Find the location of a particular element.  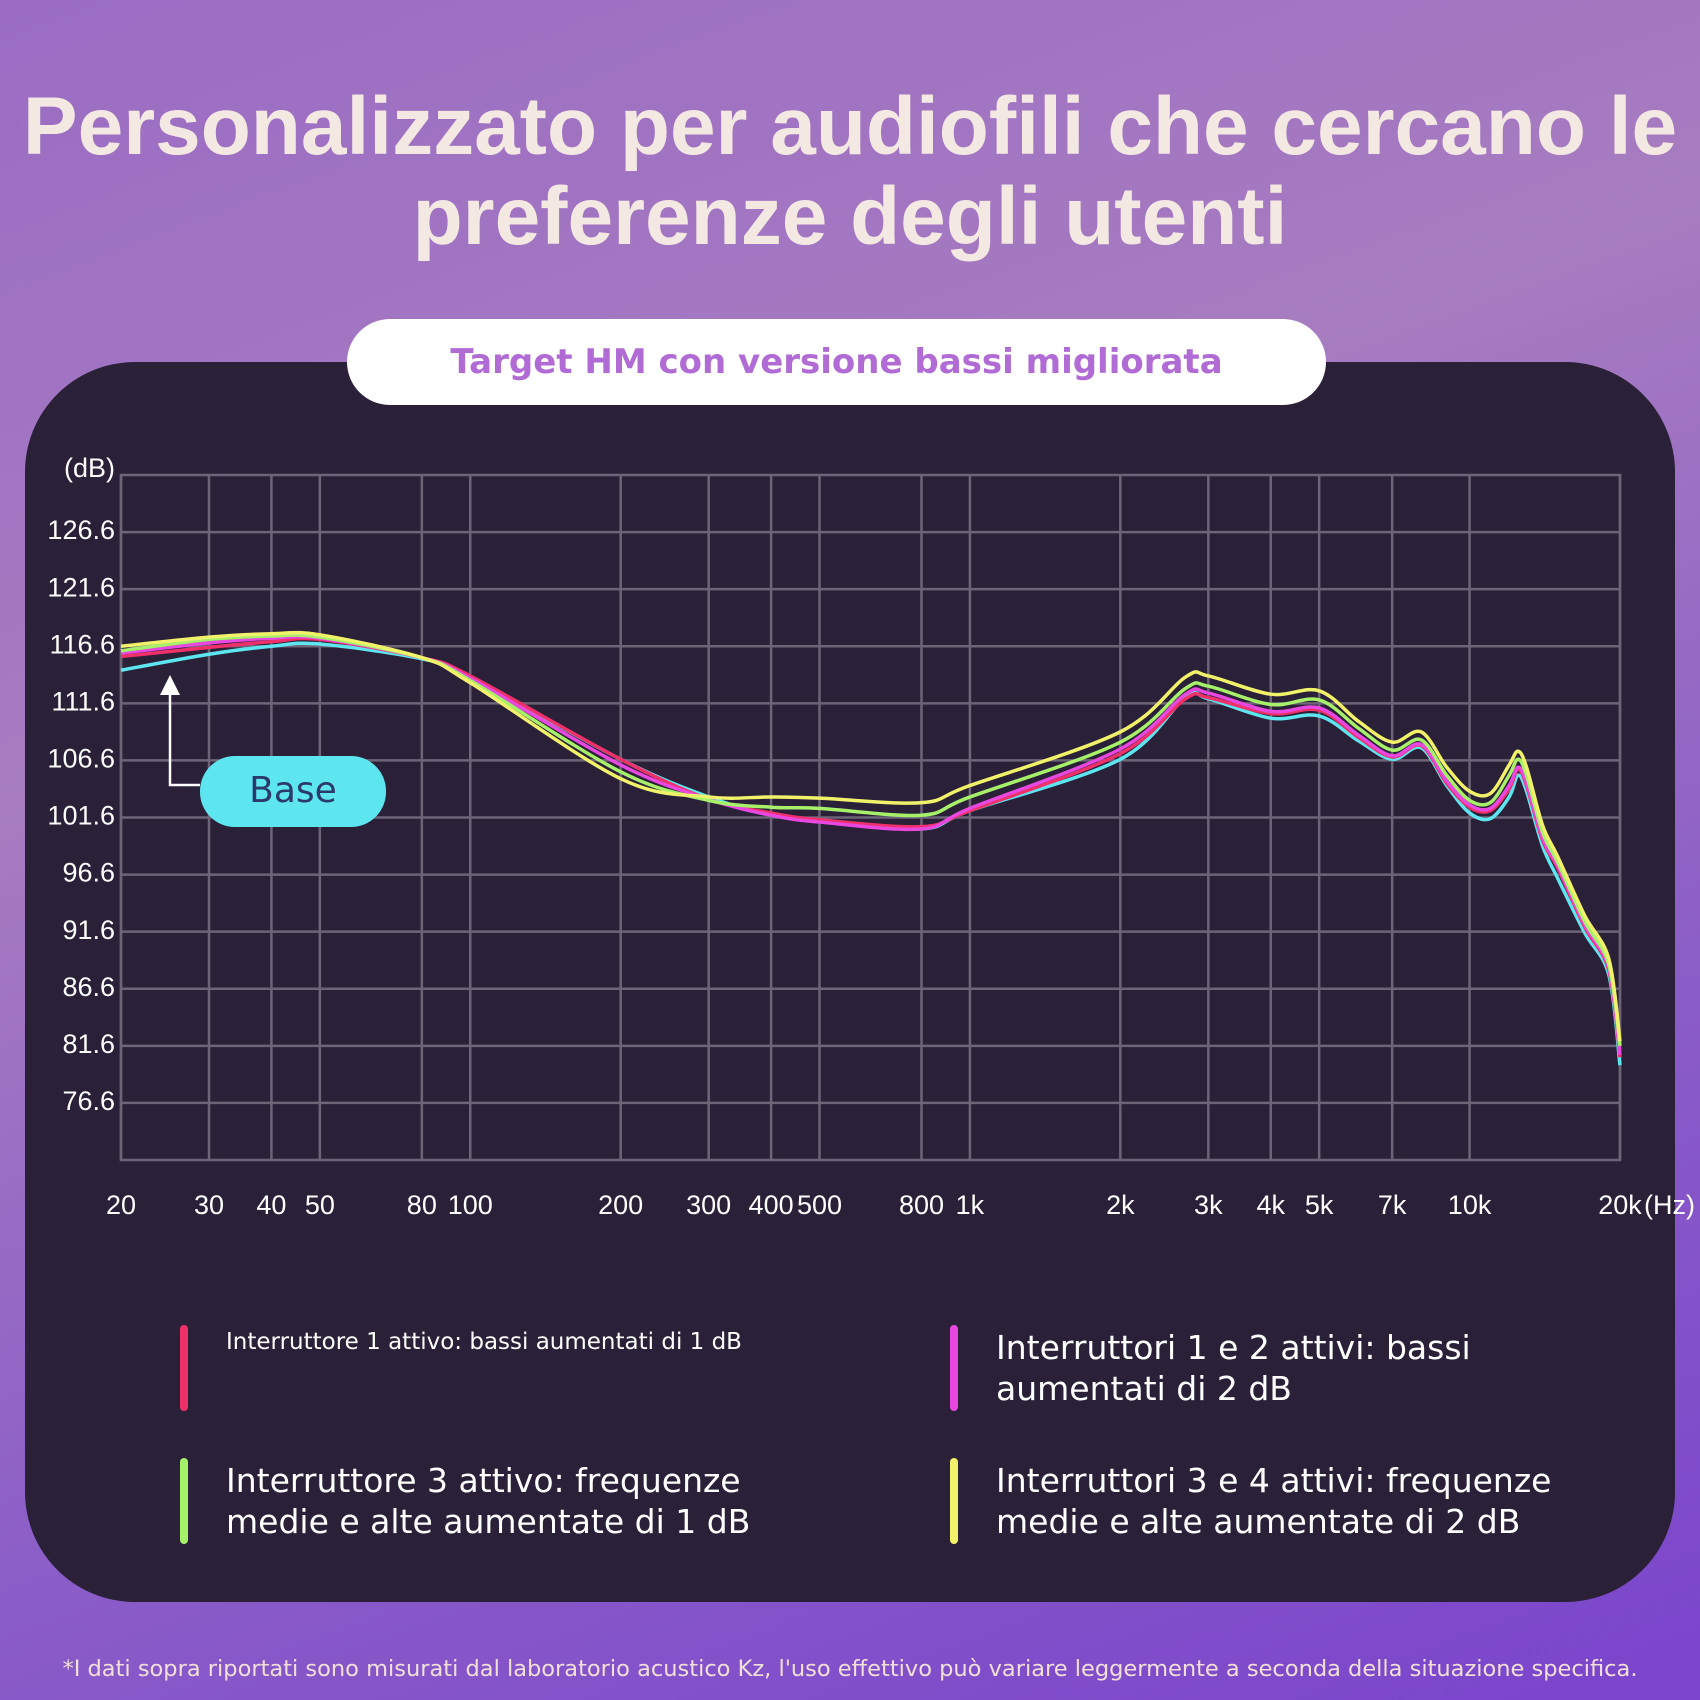

x-tick-label: 200 is located at coordinates (620, 1205).